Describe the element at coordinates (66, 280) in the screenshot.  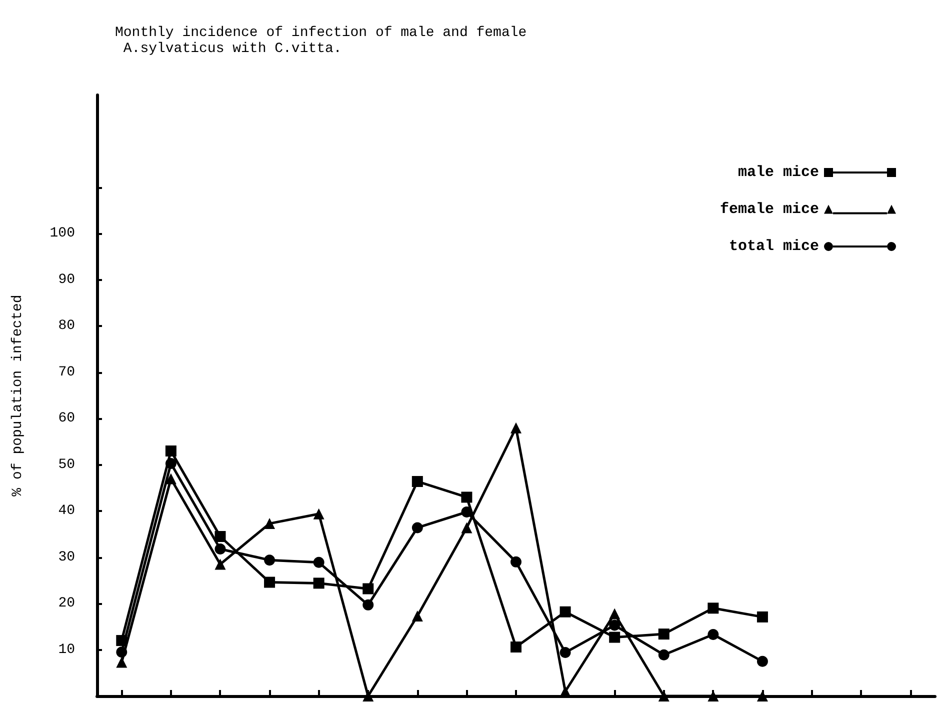
I see `y-tick-label: 90` at that location.